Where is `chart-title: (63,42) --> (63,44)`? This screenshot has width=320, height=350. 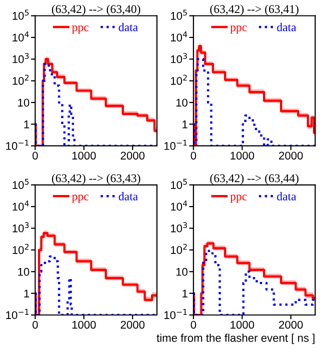 chart-title: (63,42) --> (63,44) is located at coordinates (254, 179).